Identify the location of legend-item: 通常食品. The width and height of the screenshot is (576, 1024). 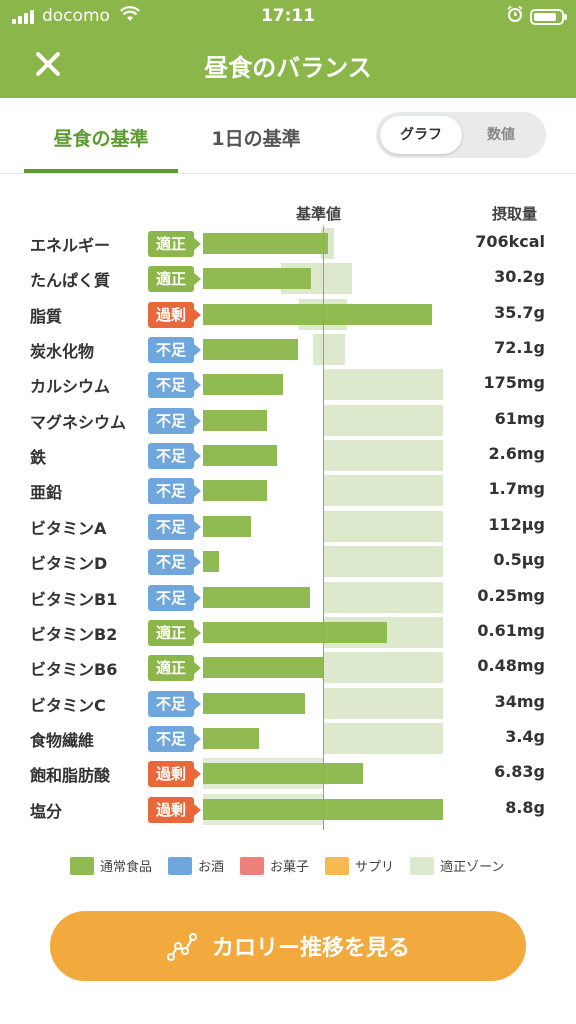
(111, 865).